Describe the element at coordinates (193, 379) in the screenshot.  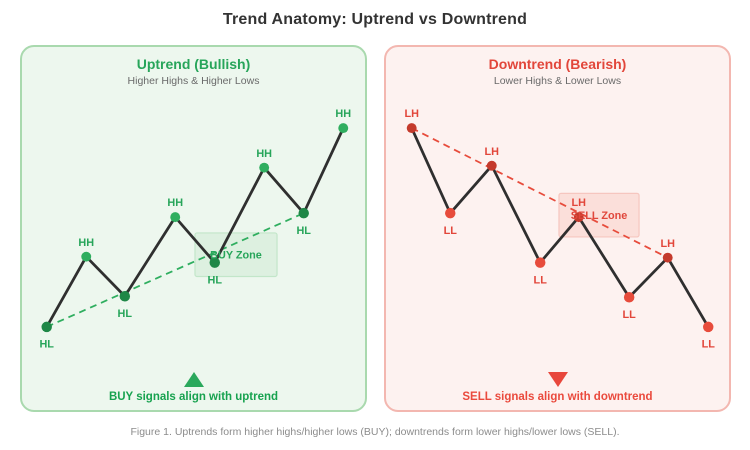
I see `buy-triangle-icon` at that location.